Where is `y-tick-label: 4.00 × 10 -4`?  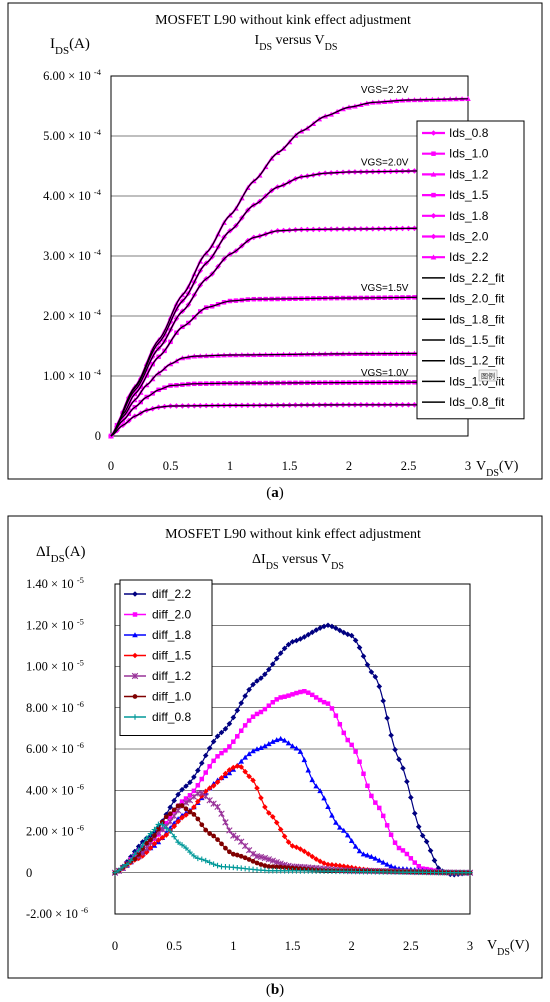 y-tick-label: 4.00 × 10 -4 is located at coordinates (72, 195).